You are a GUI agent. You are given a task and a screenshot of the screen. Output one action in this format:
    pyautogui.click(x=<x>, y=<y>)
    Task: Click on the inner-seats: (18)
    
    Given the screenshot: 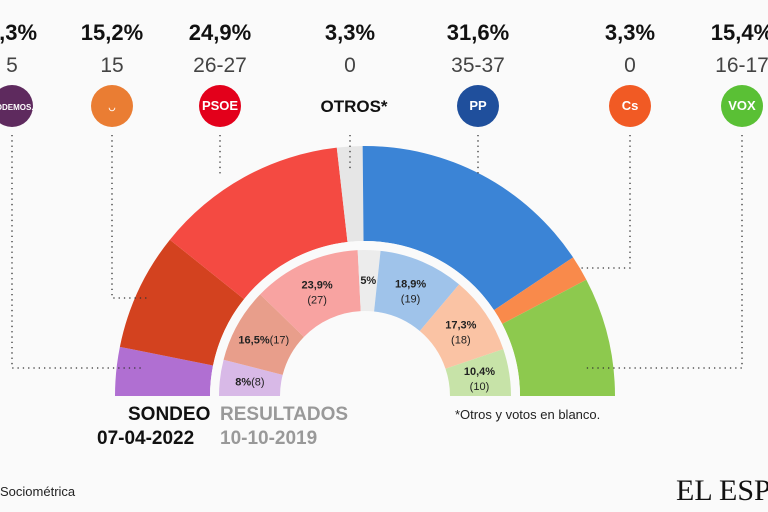 What is the action you would take?
    pyautogui.click(x=461, y=341)
    